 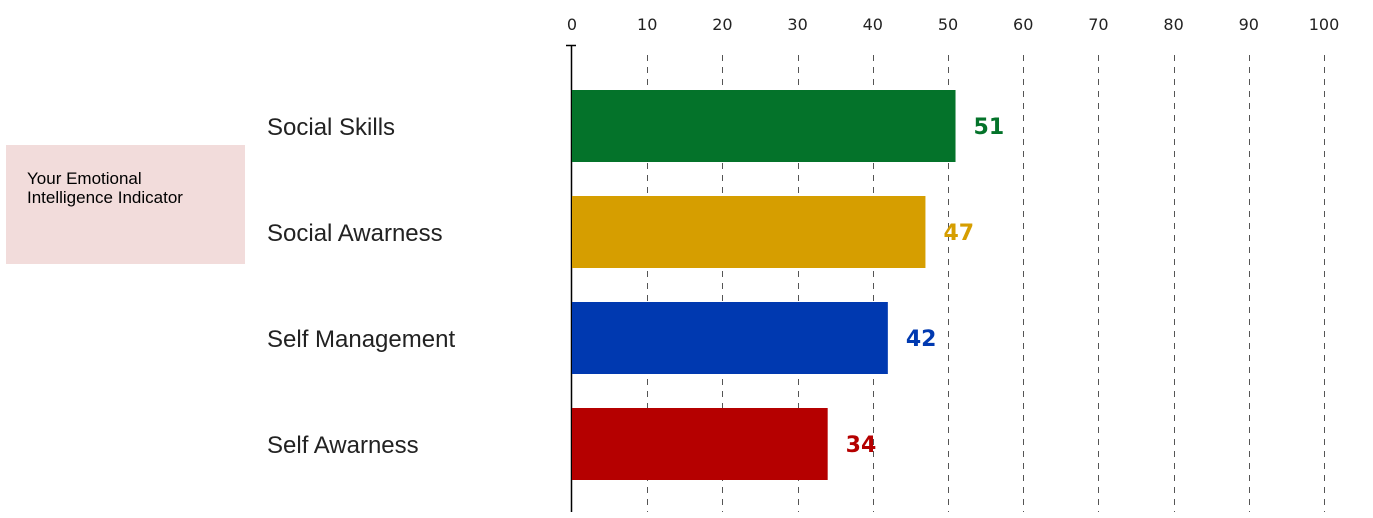 I want to click on chart-title-box: Your Emotional Intelligence Indicator, so click(x=125, y=204).